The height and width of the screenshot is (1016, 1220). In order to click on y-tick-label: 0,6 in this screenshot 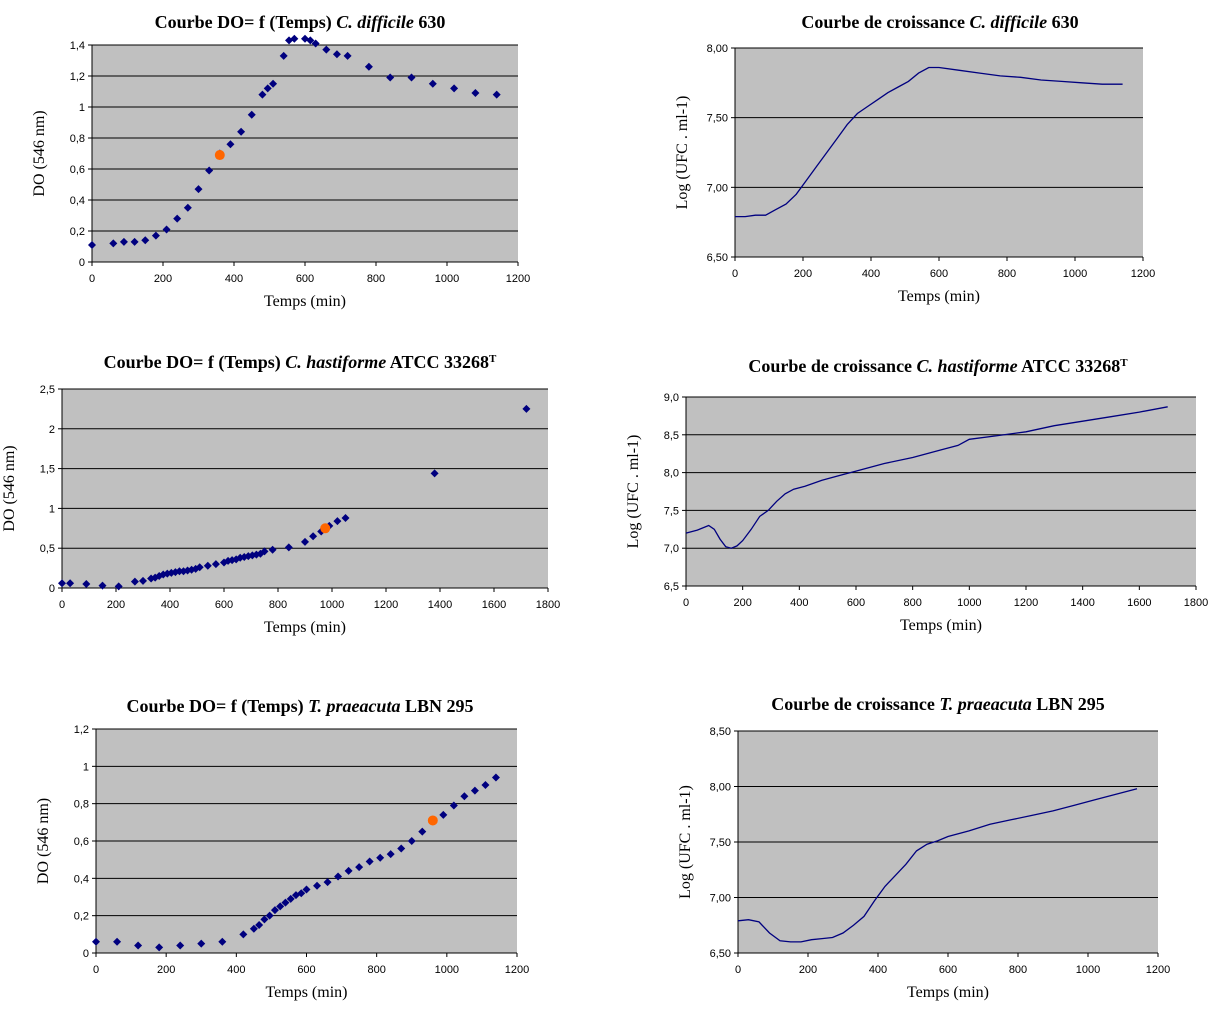, I will do `click(77, 170)`.